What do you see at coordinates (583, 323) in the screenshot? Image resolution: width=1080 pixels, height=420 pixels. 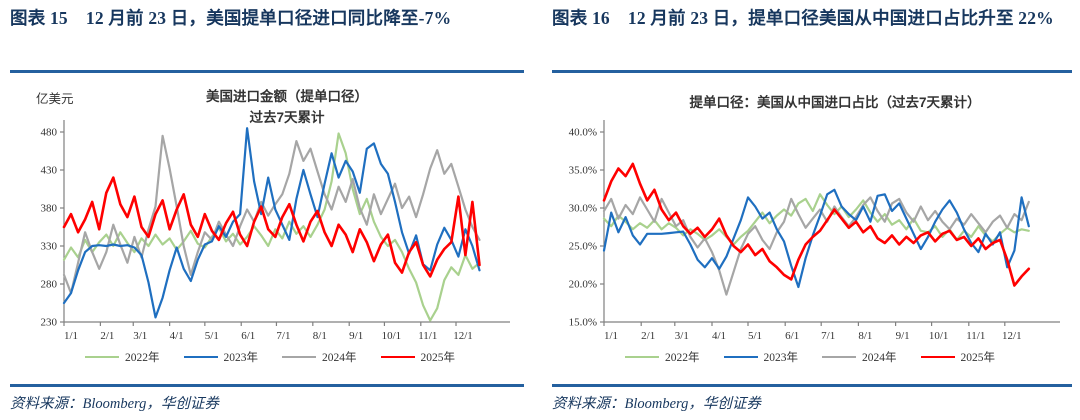 I see `y-tick-label: 15.0%` at bounding box center [583, 323].